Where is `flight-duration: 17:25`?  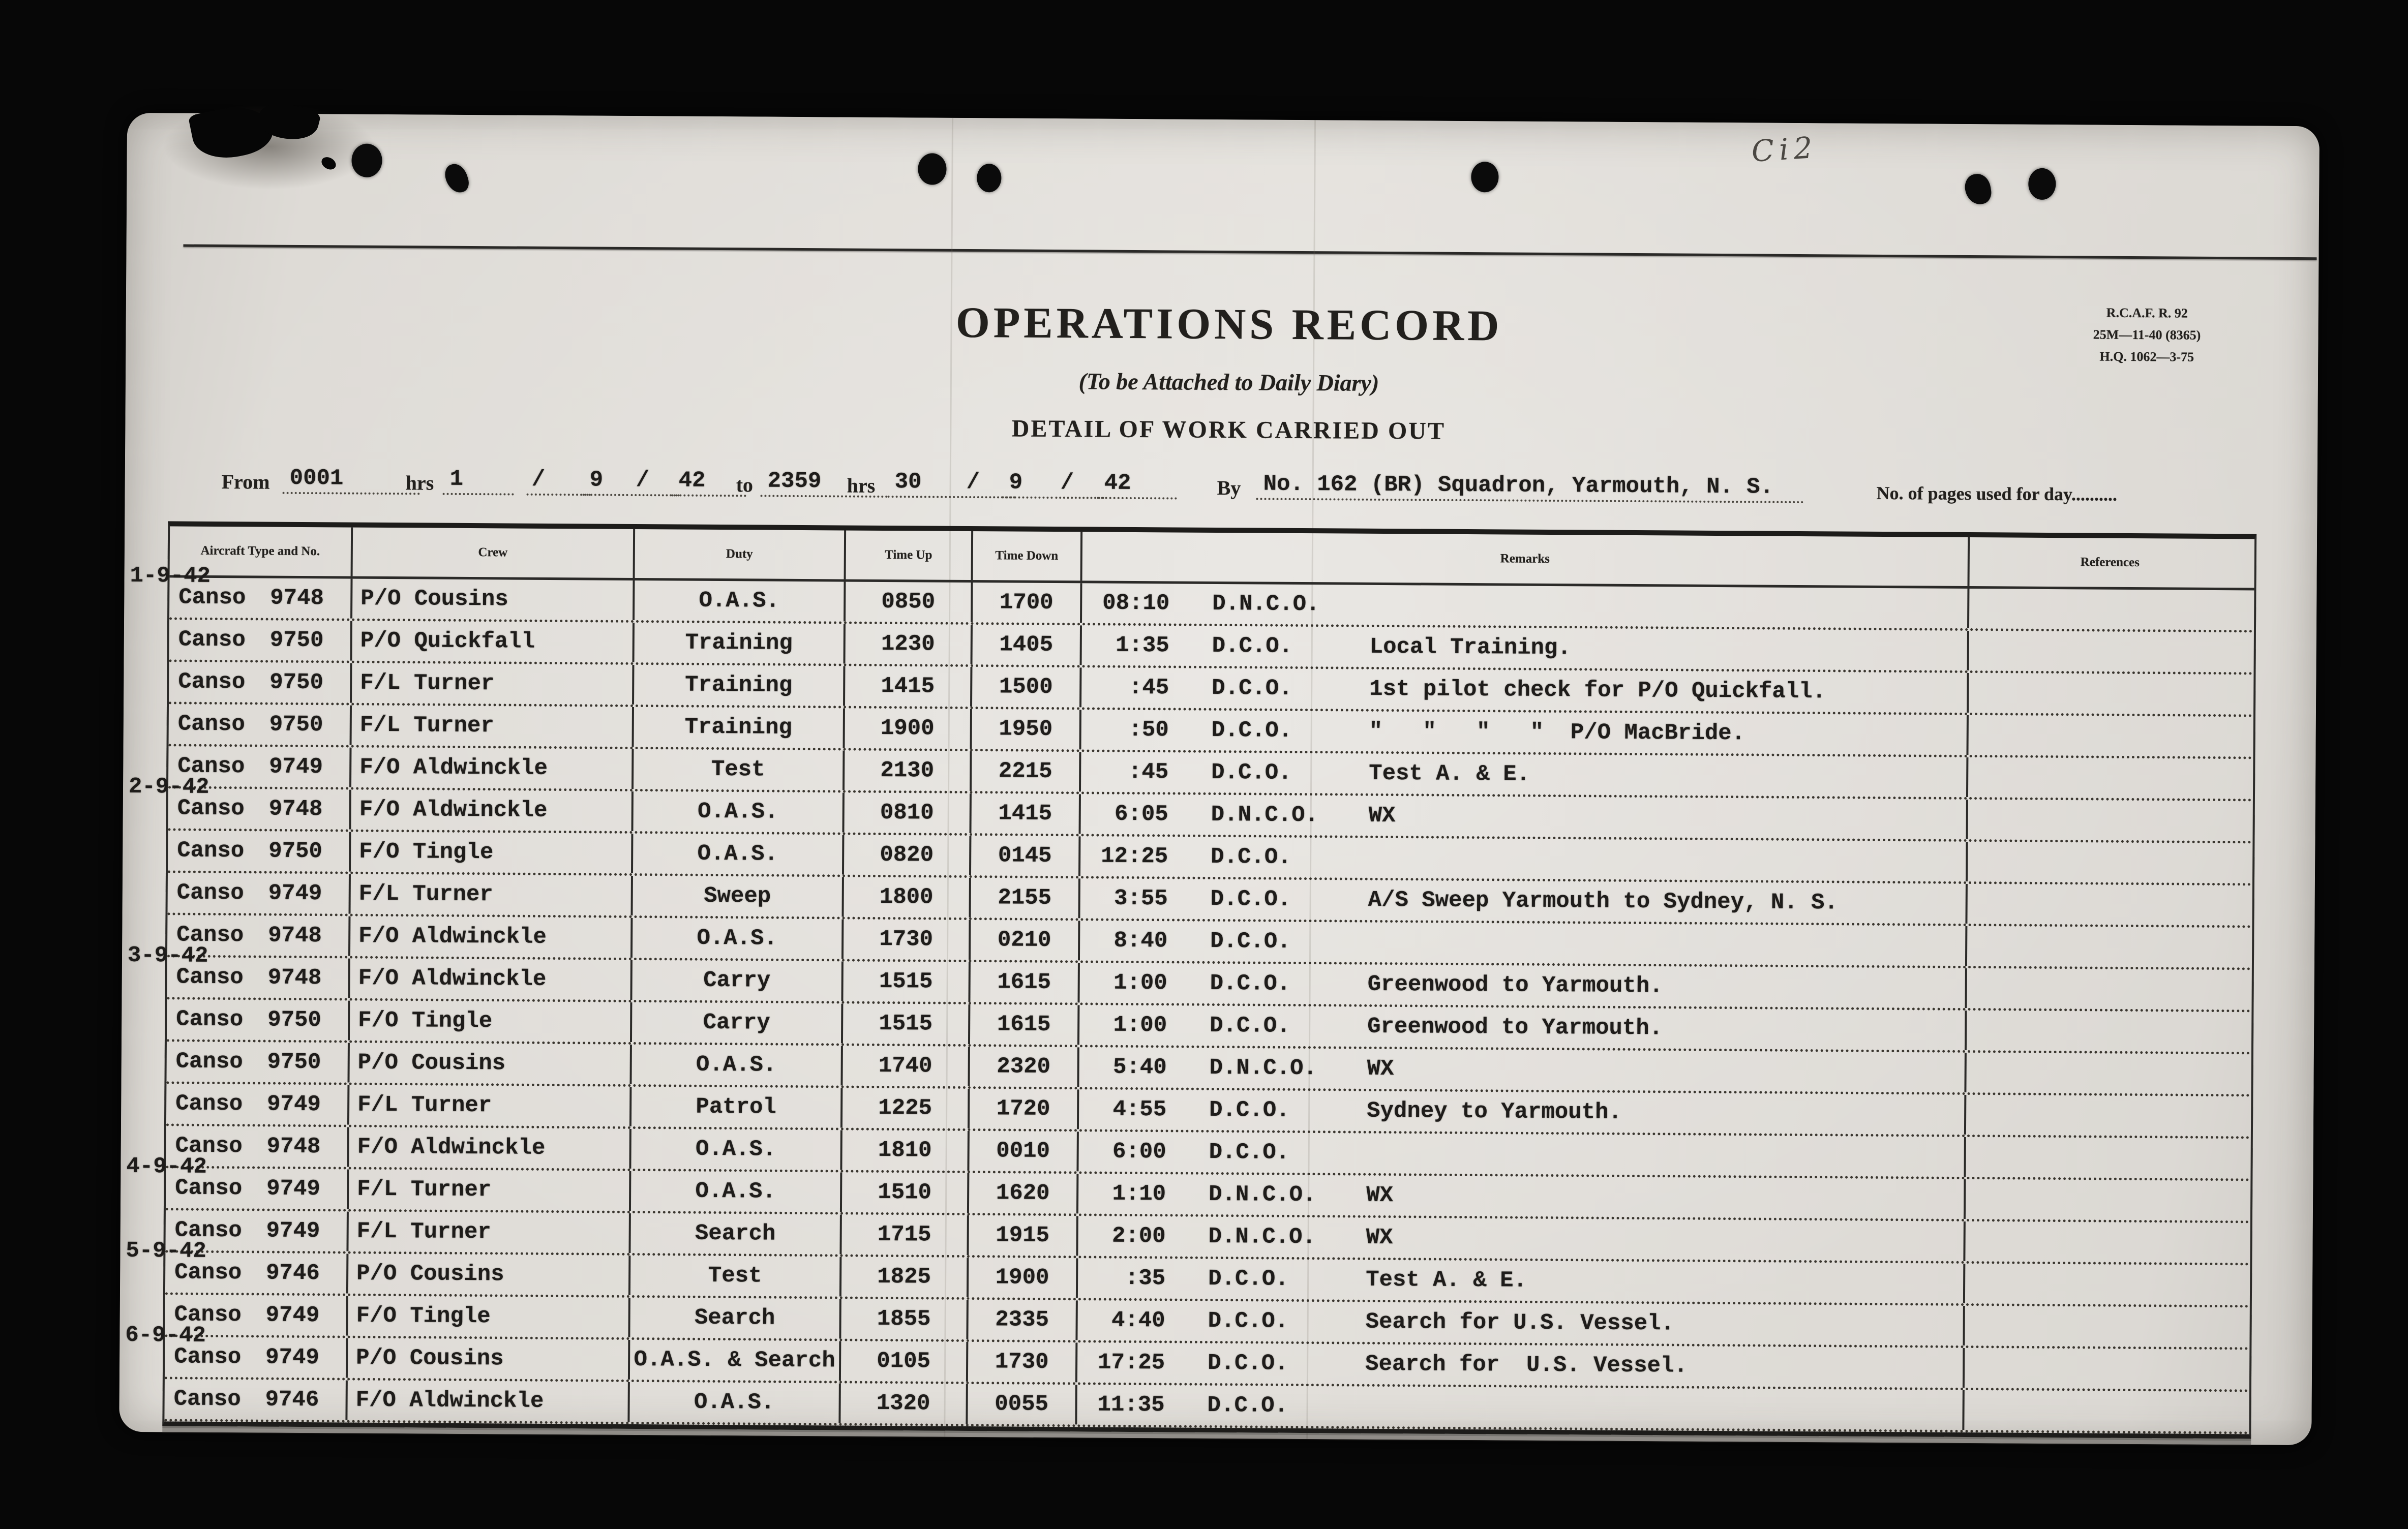 flight-duration: 17:25 is located at coordinates (1131, 1363).